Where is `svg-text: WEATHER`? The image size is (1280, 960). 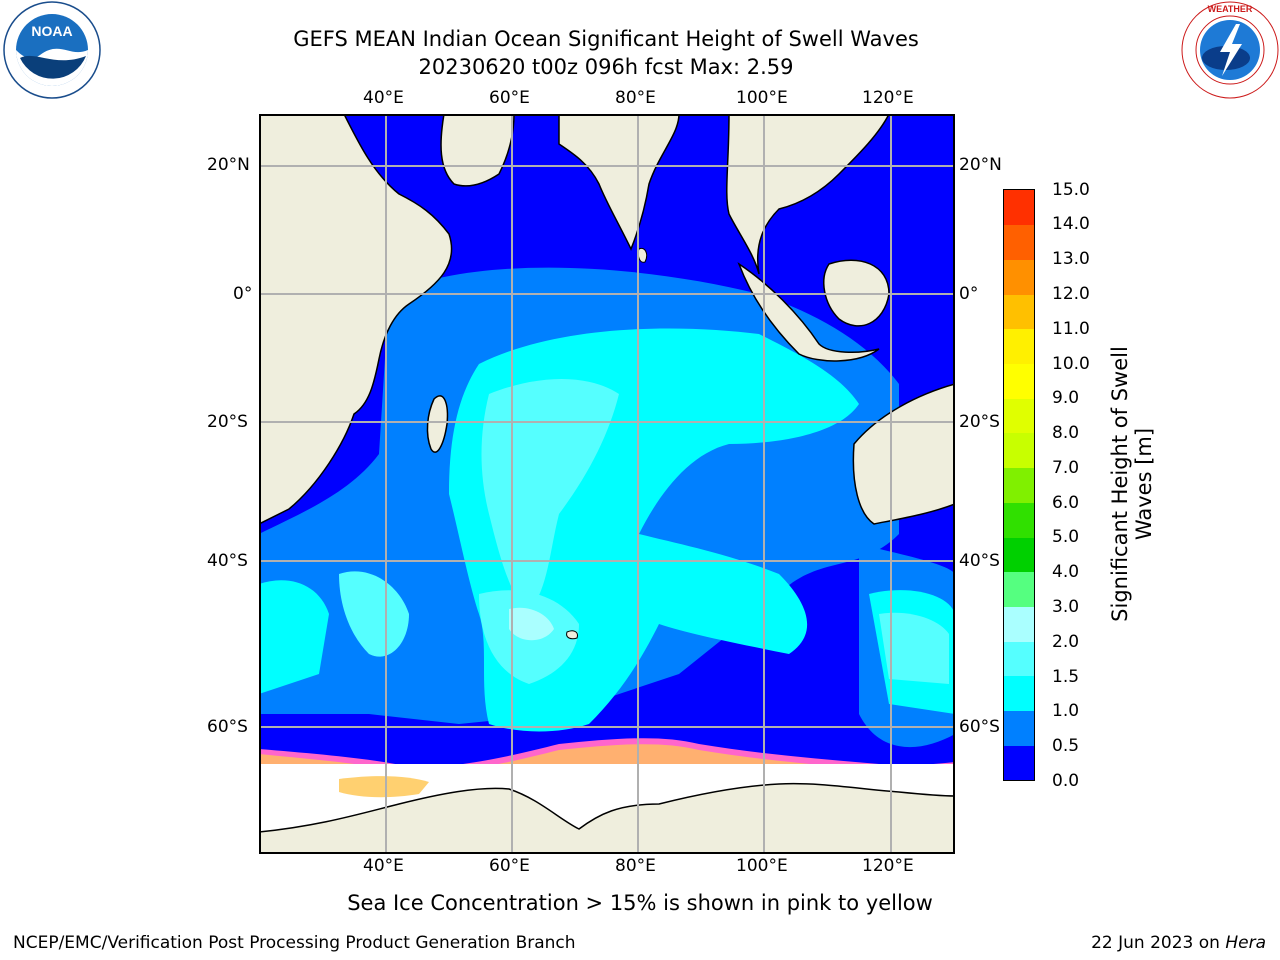
svg-text: WEATHER is located at coordinates (1230, 9).